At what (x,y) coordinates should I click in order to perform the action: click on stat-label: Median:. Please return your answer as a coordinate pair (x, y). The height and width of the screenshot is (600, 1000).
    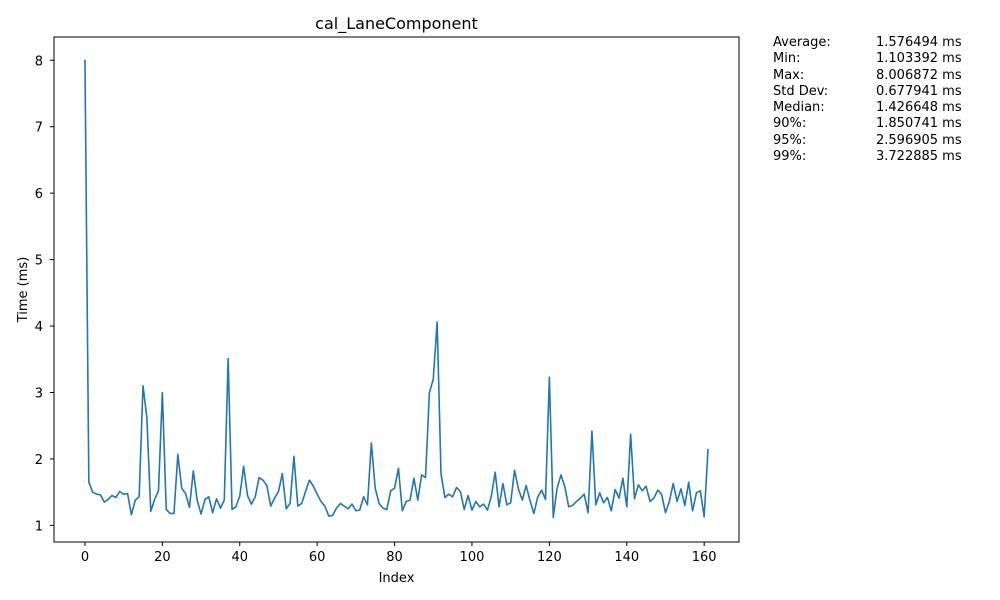
    Looking at the image, I should click on (799, 108).